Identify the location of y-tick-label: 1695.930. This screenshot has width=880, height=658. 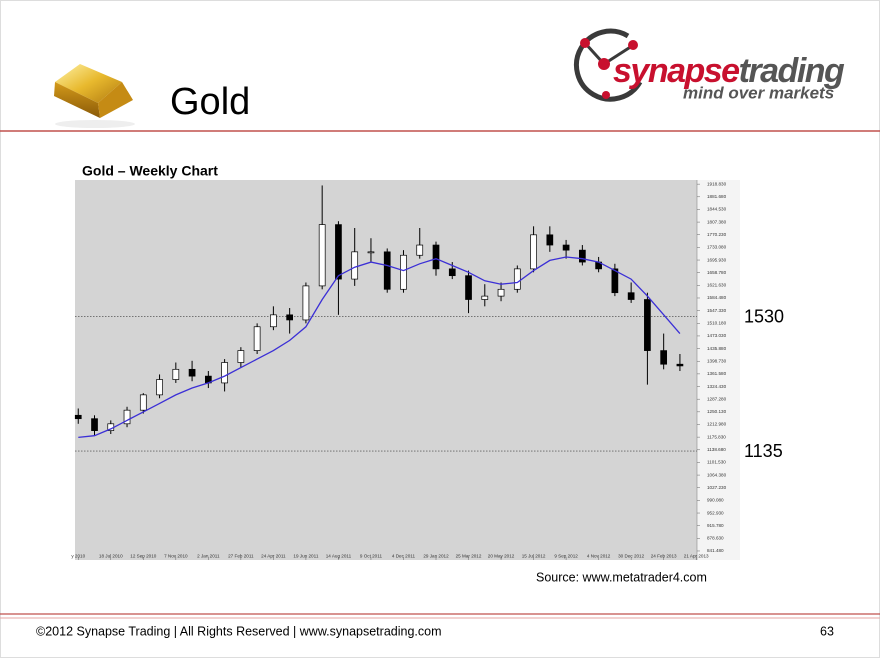
(717, 259).